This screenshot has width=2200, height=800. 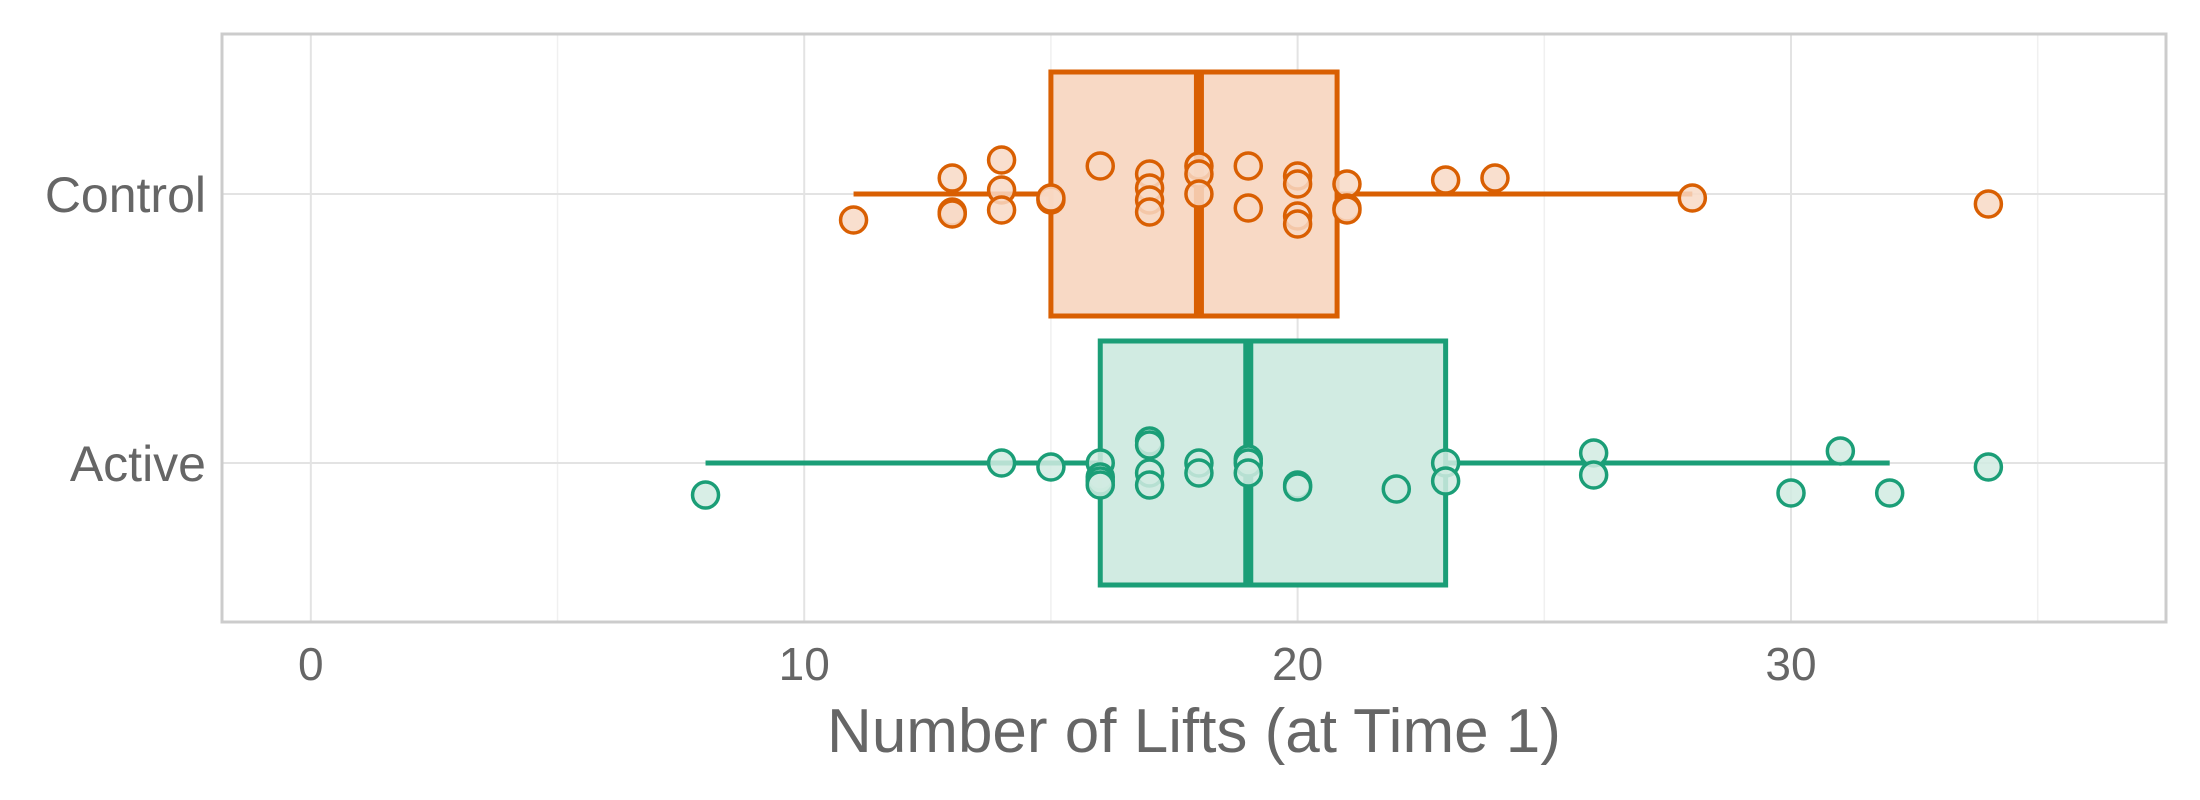 I want to click on x-tick-label: 0, so click(x=311, y=664).